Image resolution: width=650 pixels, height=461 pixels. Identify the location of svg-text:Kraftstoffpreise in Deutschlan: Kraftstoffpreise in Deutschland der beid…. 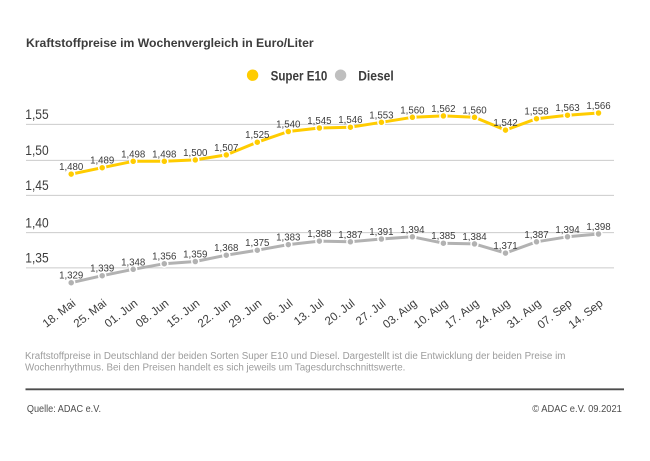
(295, 356).